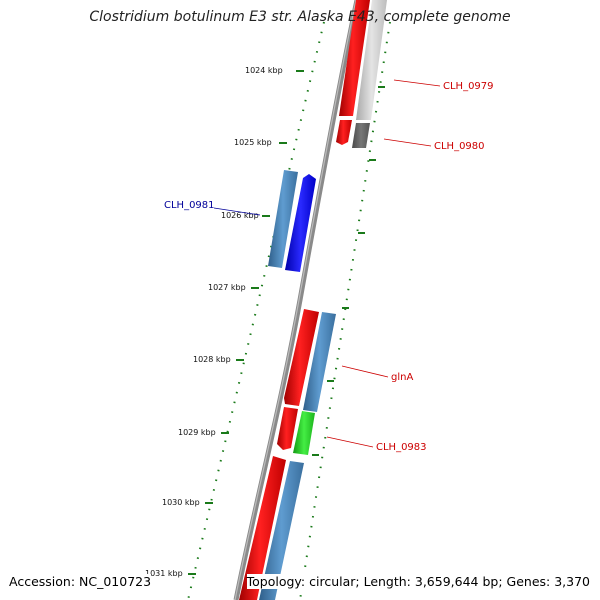 Image resolution: width=600 pixels, height=600 pixels. Describe the element at coordinates (361, 135) in the screenshot. I see `gene-feature-darkgray` at that location.